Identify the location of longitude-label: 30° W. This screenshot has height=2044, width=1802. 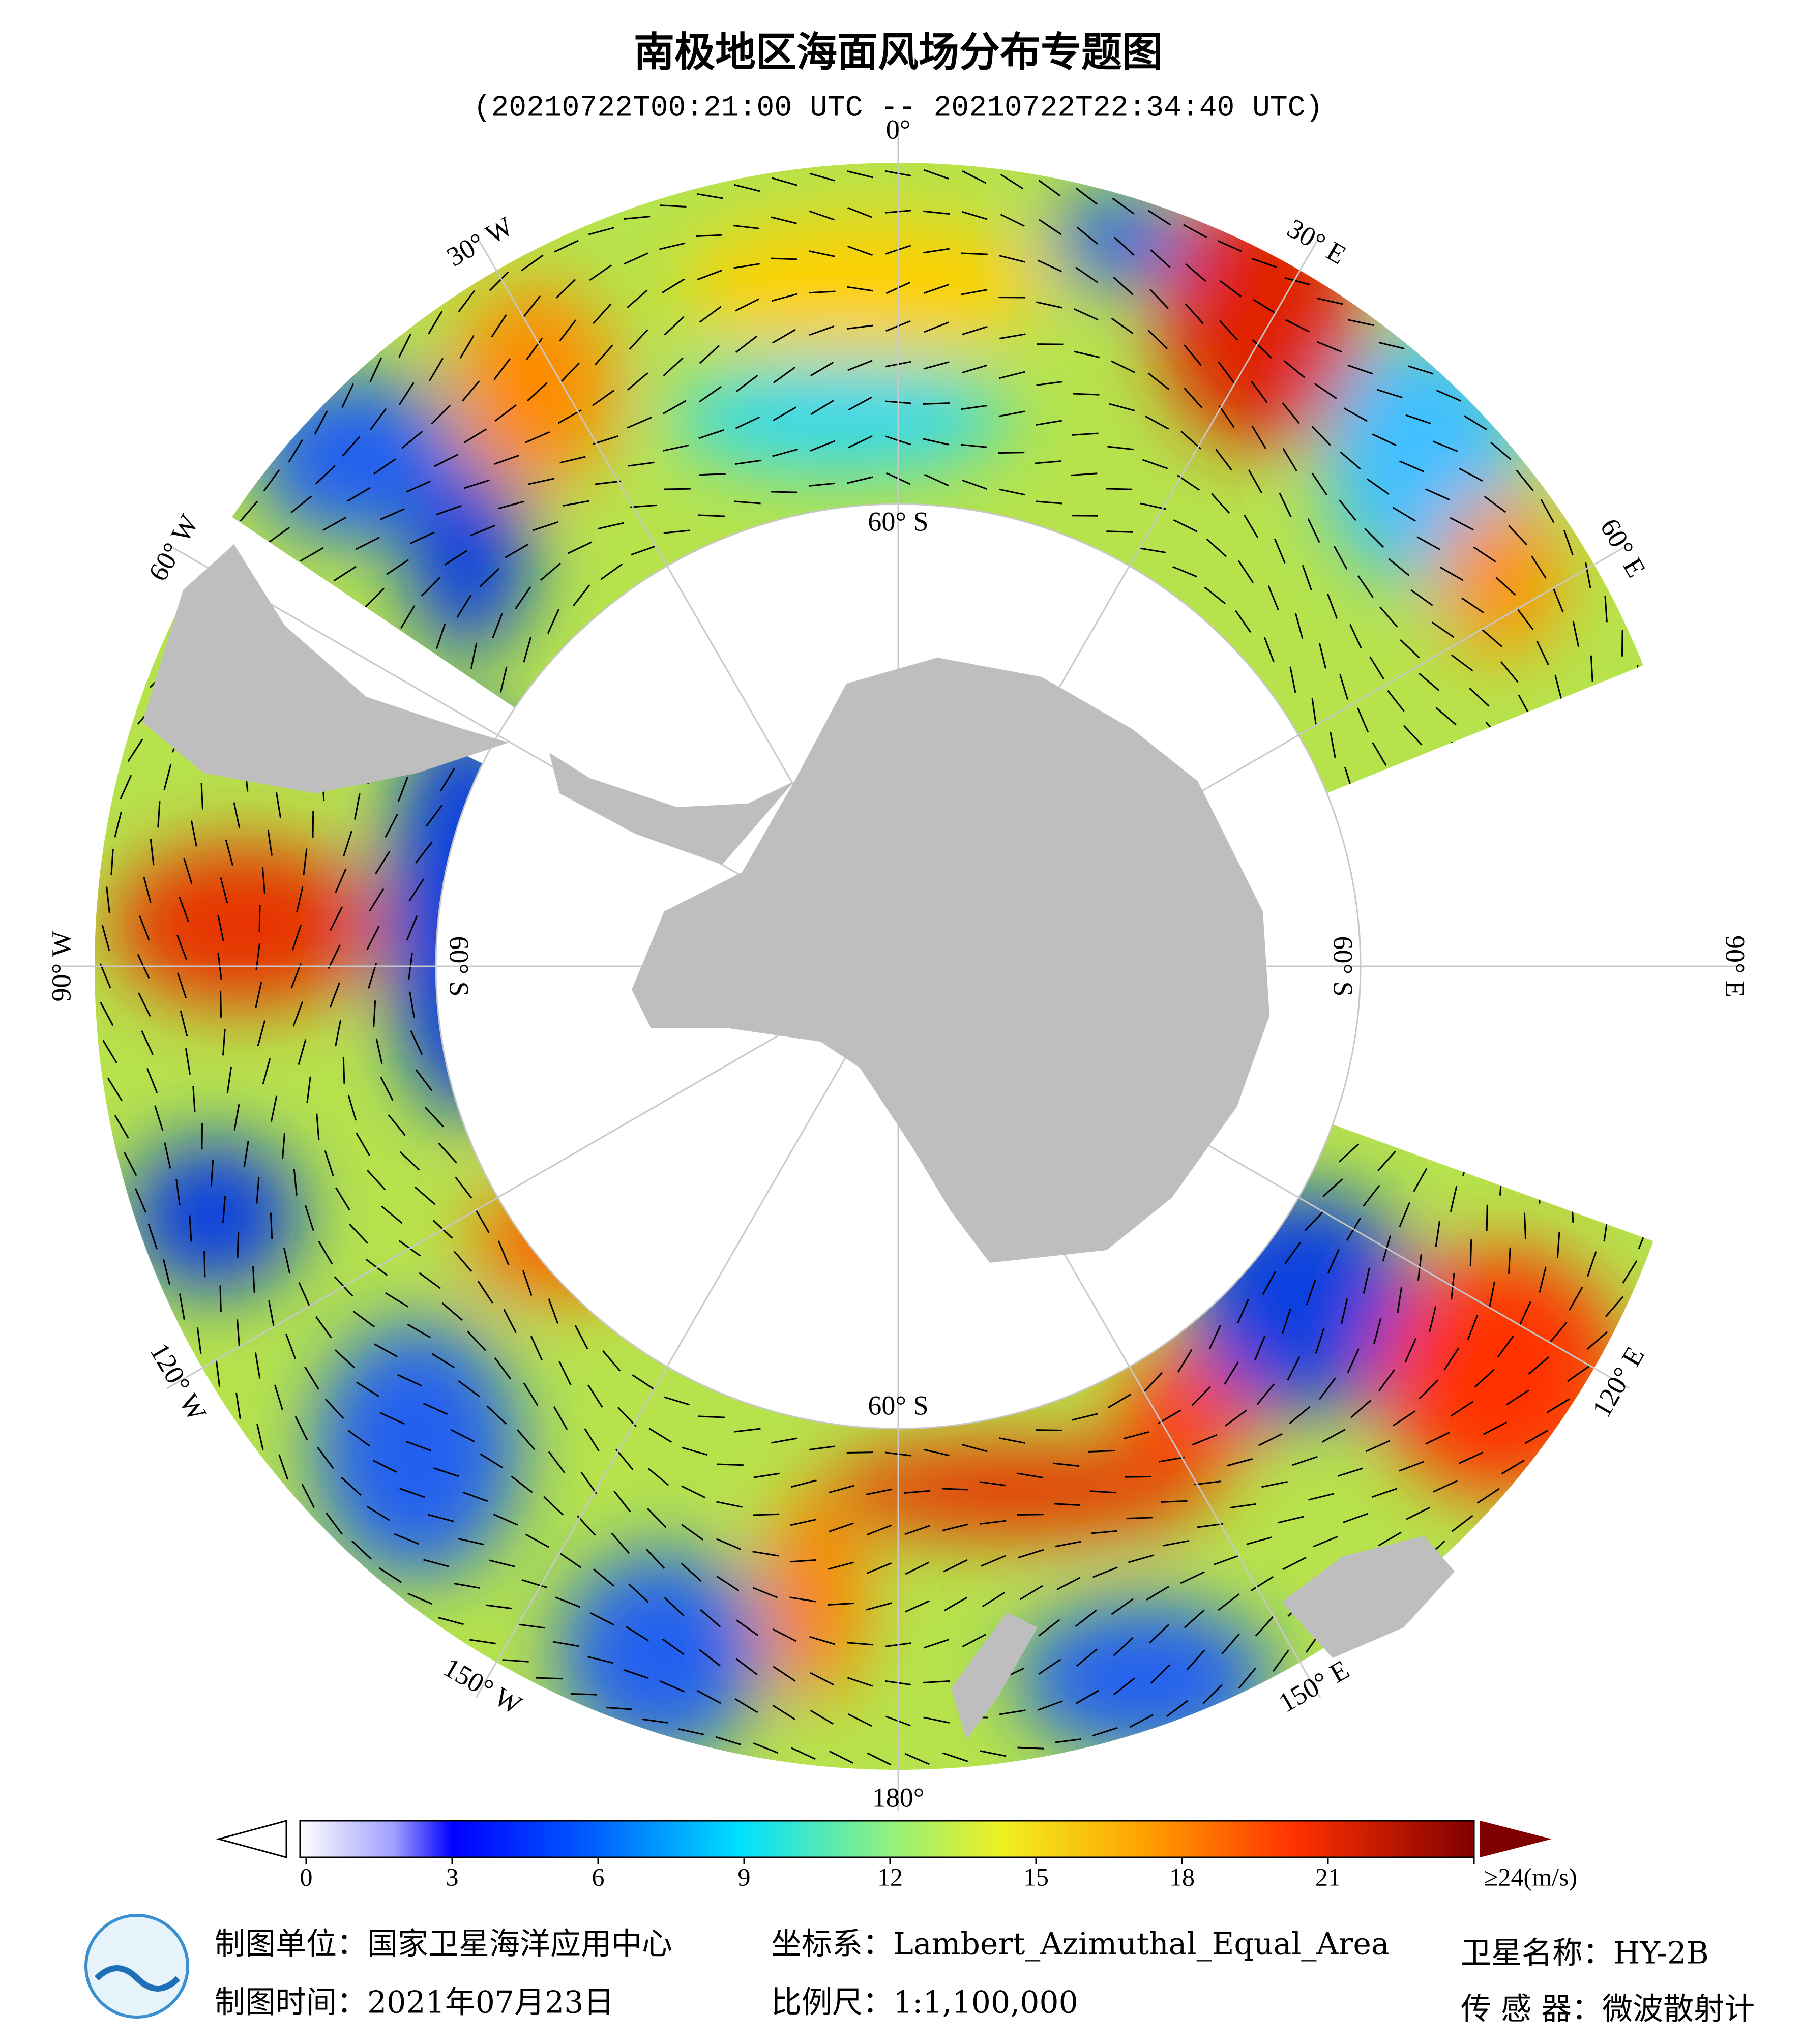
(479, 242).